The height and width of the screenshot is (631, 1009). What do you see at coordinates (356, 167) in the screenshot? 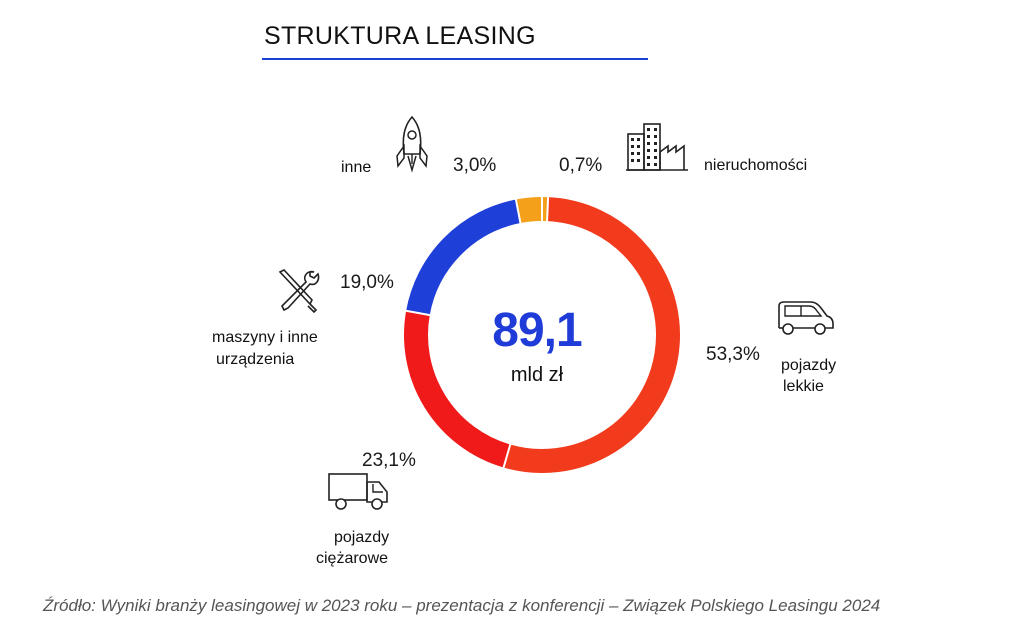
I see `label-inne: inne` at bounding box center [356, 167].